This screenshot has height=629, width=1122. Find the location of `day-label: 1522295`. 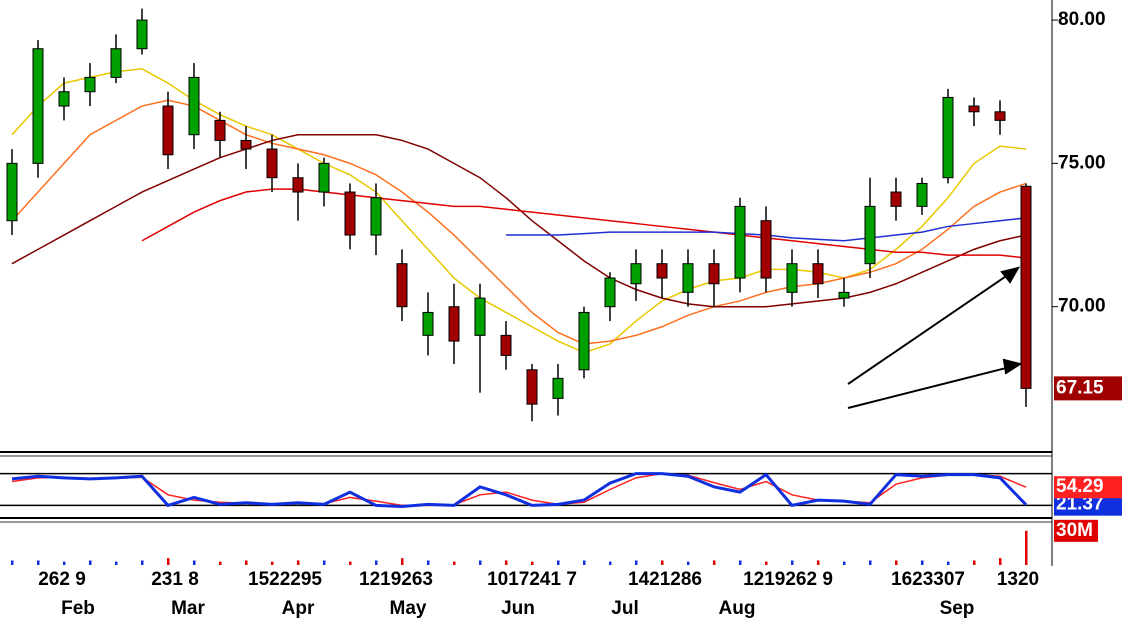

day-label: 1522295 is located at coordinates (285, 579).